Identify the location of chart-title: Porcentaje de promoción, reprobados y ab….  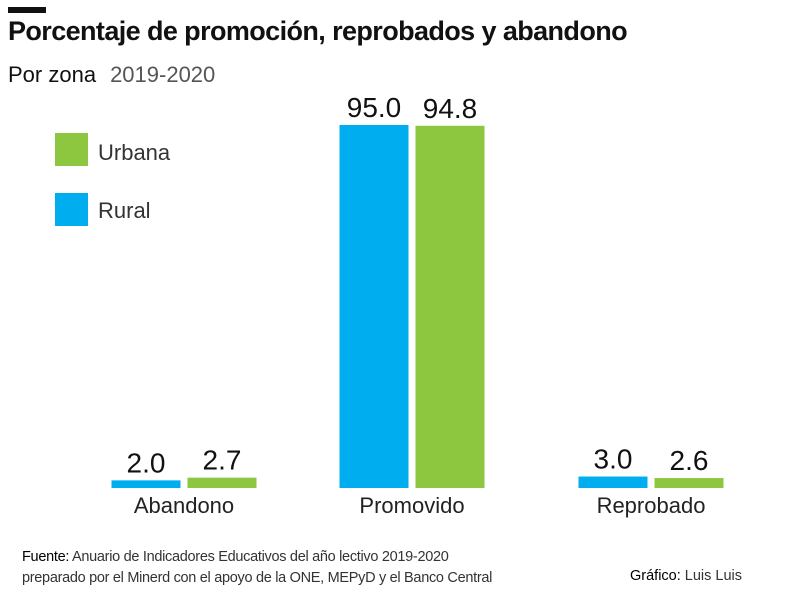
(318, 31).